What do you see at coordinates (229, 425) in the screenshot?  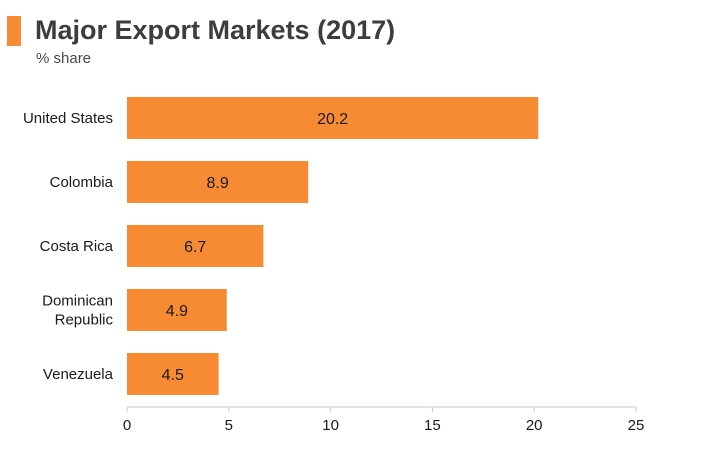 I see `x-tick-label: 5` at bounding box center [229, 425].